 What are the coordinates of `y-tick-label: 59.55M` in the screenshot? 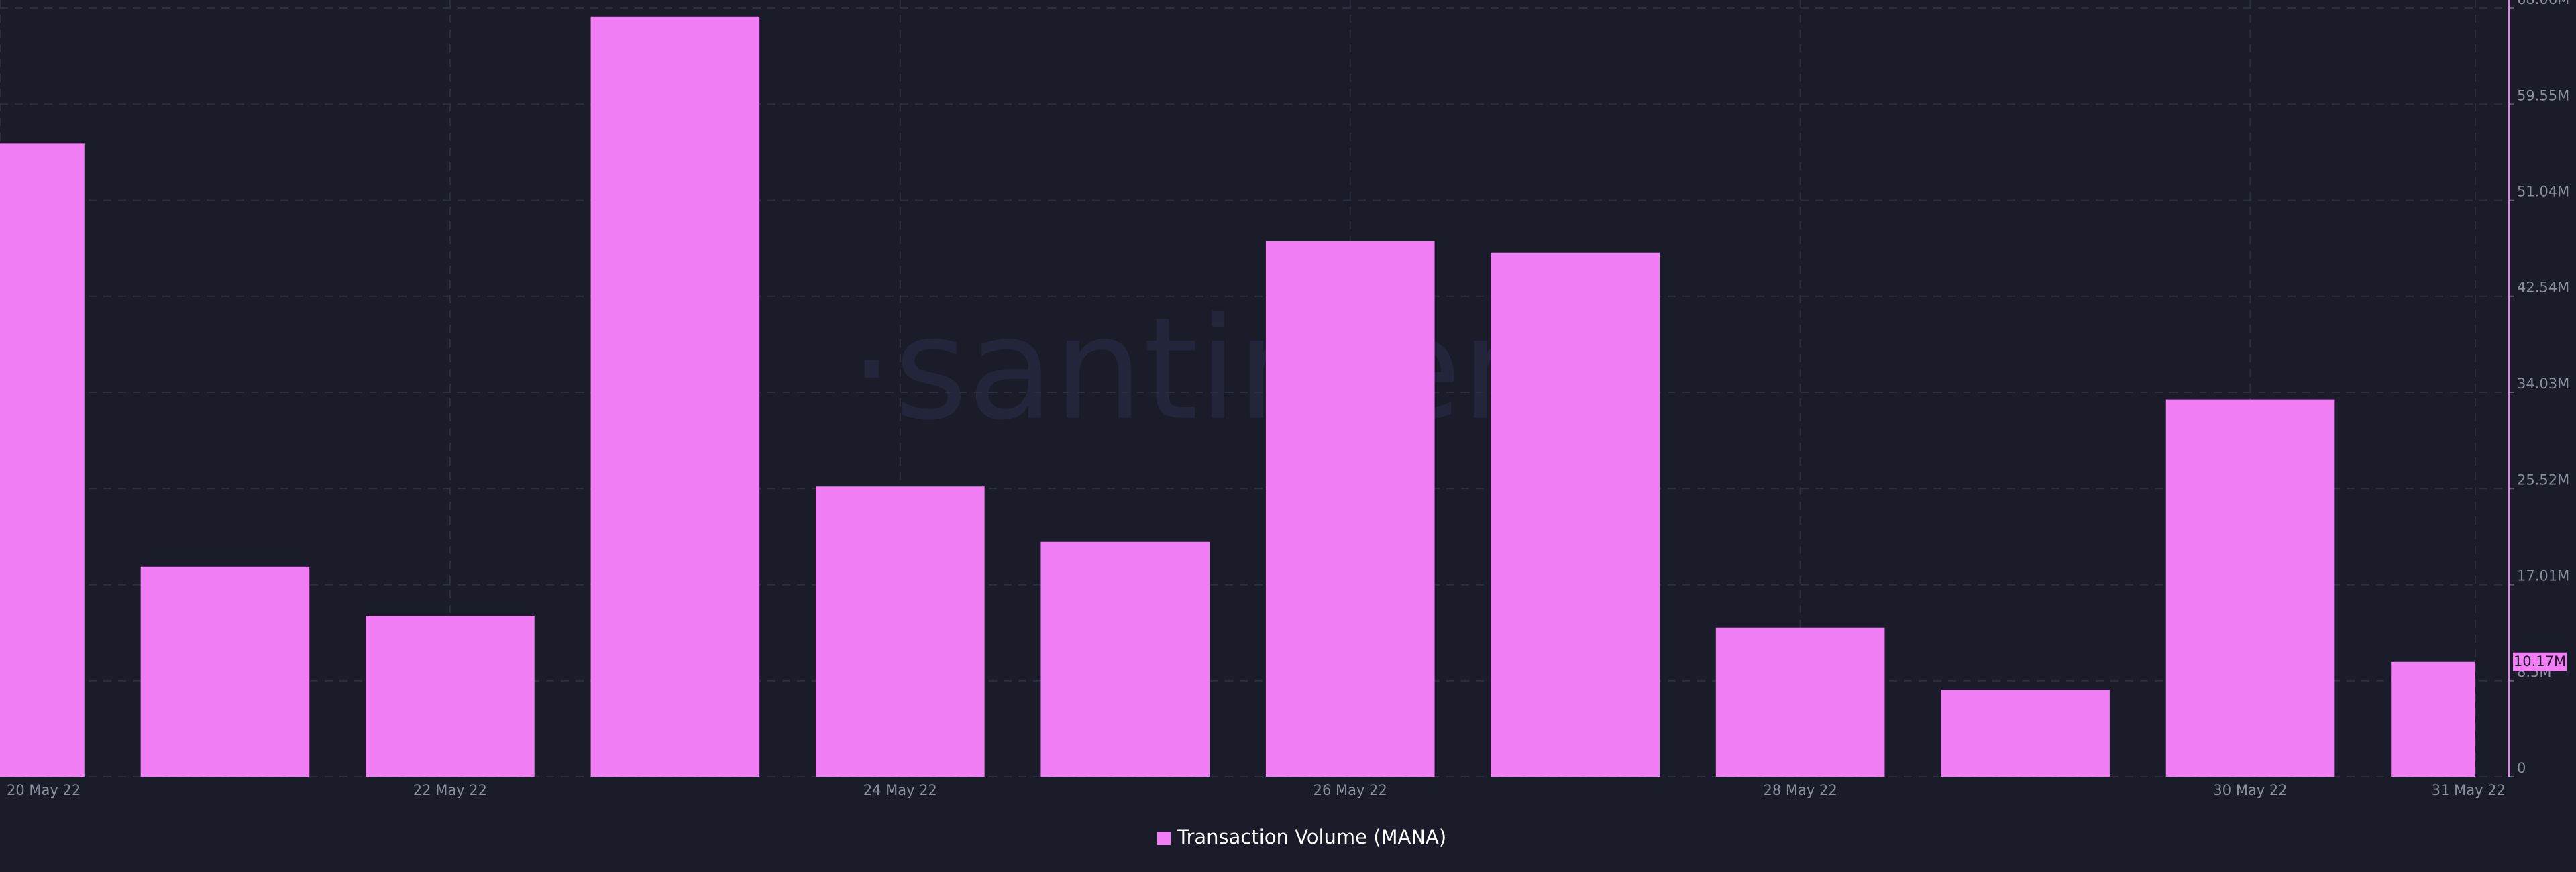 It's located at (2543, 95).